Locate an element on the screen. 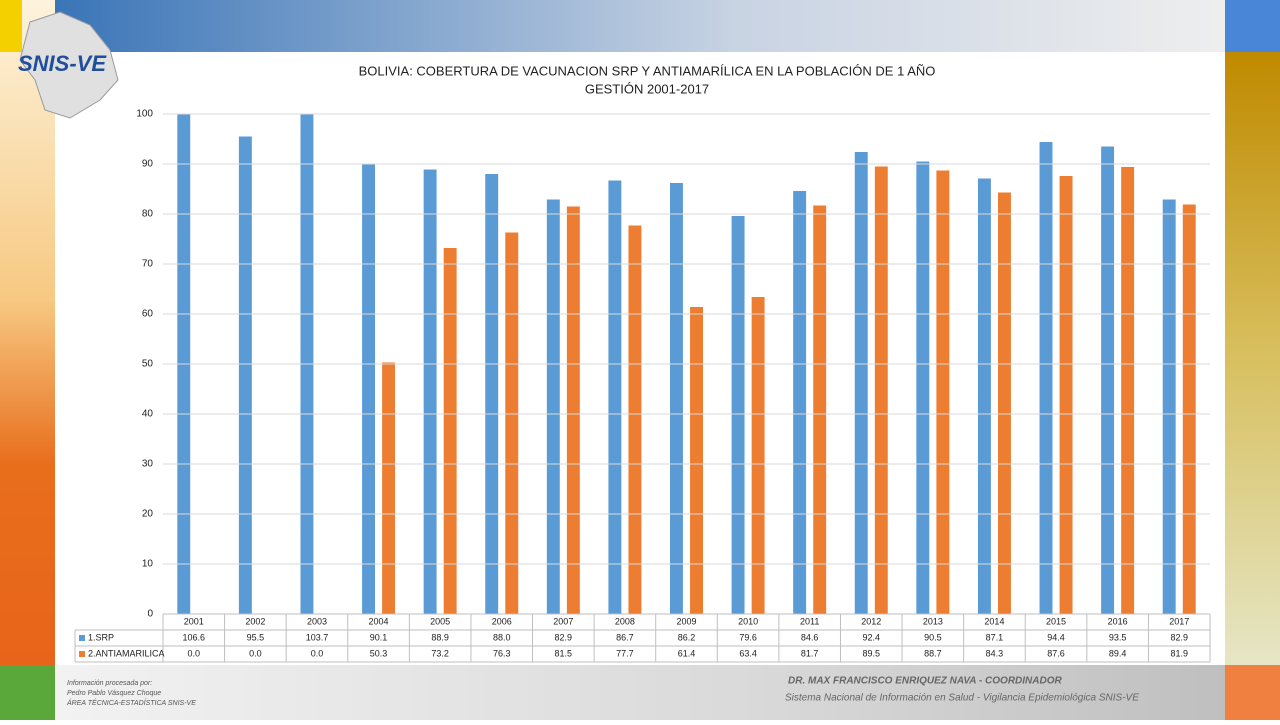  data-label: 77.7 is located at coordinates (625, 653).